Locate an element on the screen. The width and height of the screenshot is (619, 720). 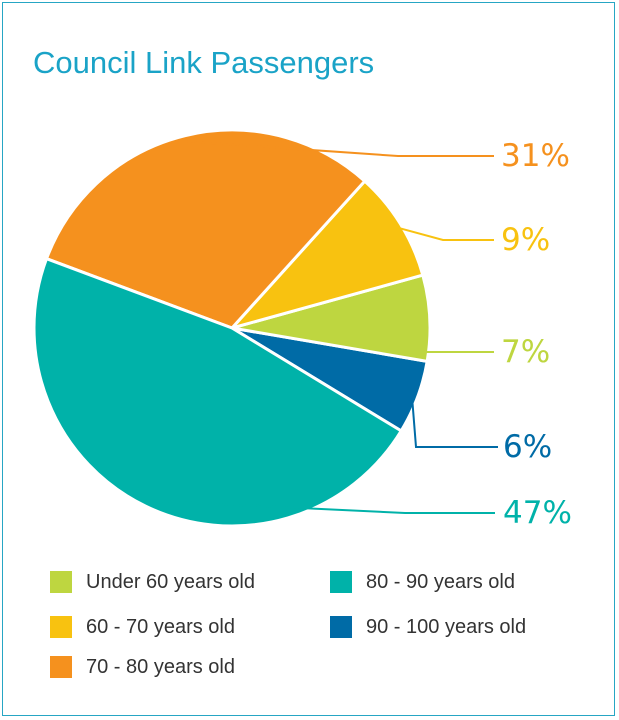
legend-item-3: 70 - 80 years old is located at coordinates (142, 667).